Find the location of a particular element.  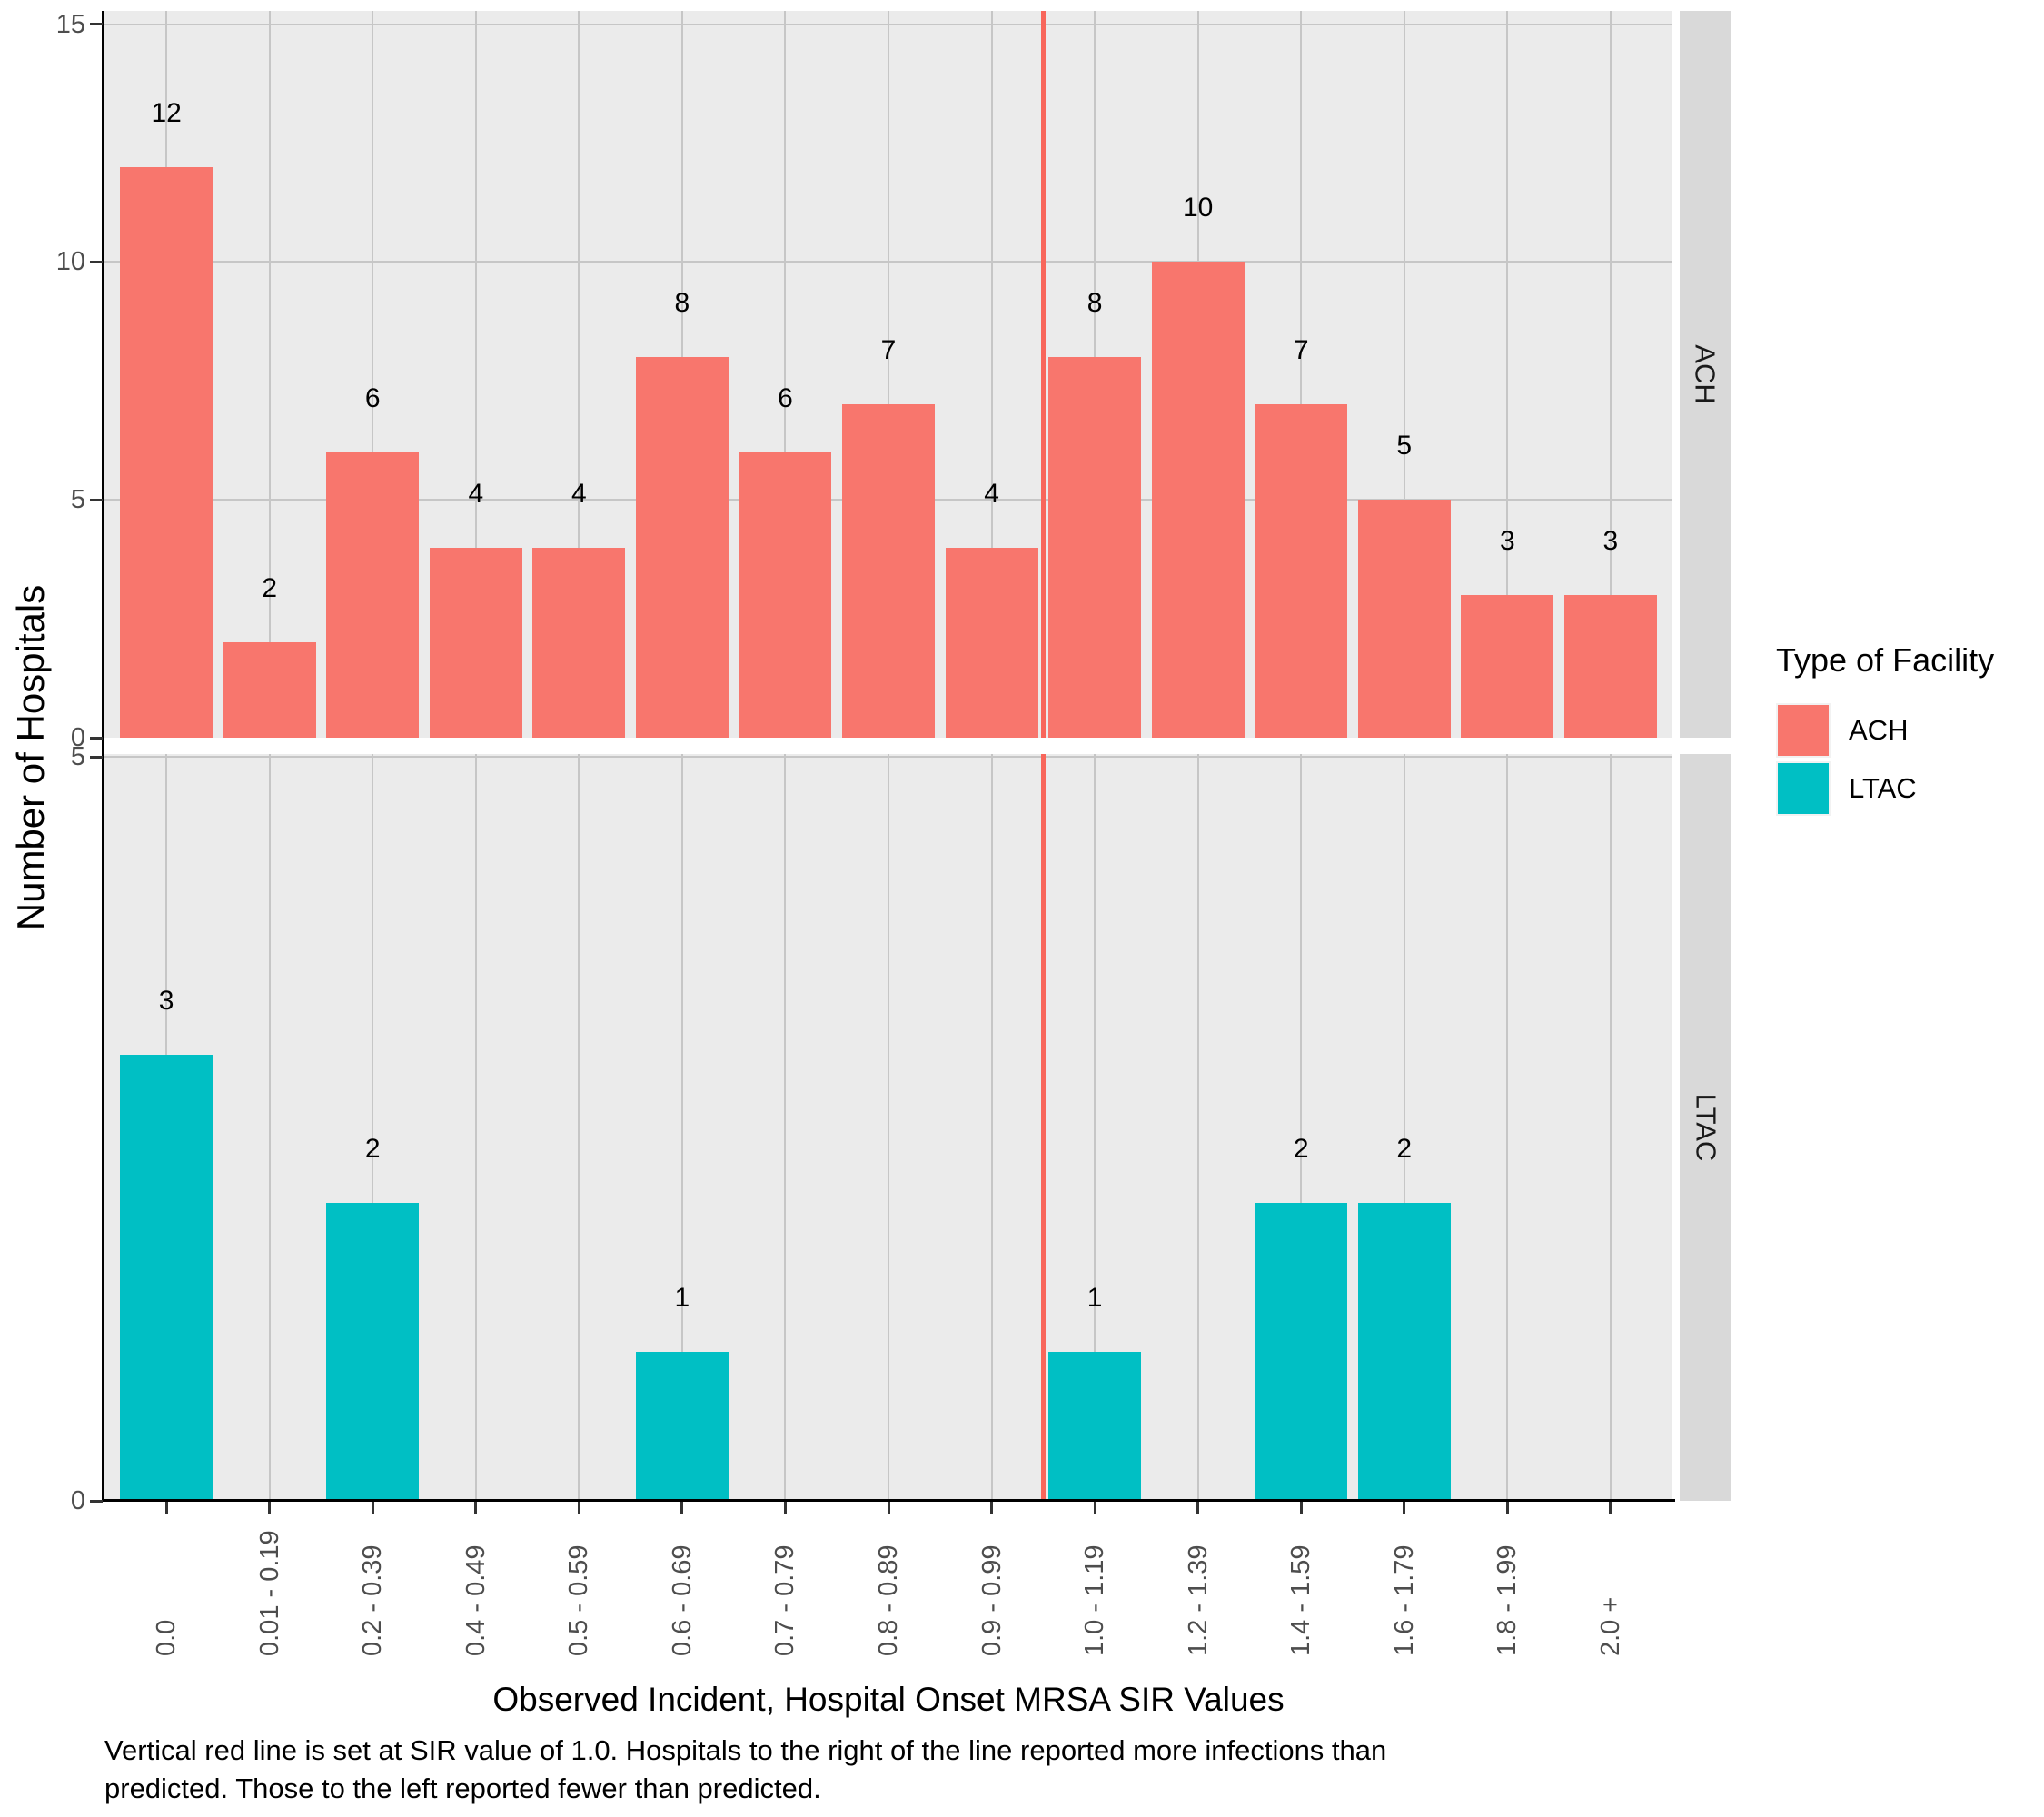

bar-value-label: 12 is located at coordinates (167, 112).